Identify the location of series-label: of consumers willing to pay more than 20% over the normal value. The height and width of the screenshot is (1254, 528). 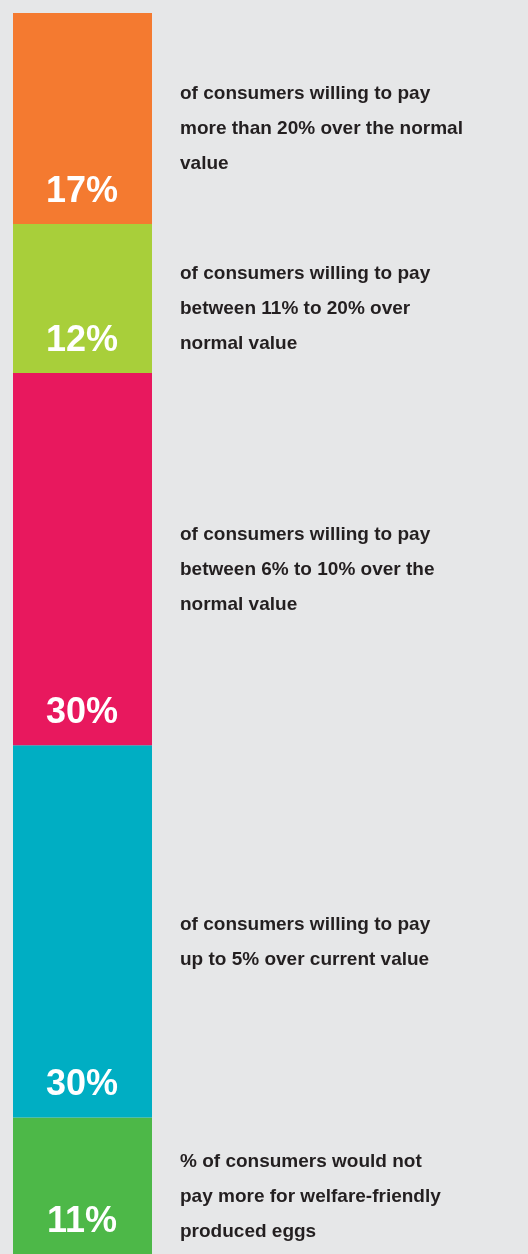
(321, 128).